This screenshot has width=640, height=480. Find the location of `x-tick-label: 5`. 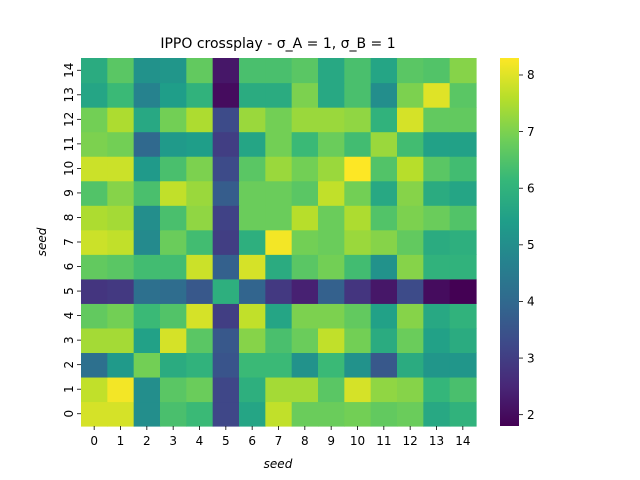

x-tick-label: 5 is located at coordinates (226, 441).